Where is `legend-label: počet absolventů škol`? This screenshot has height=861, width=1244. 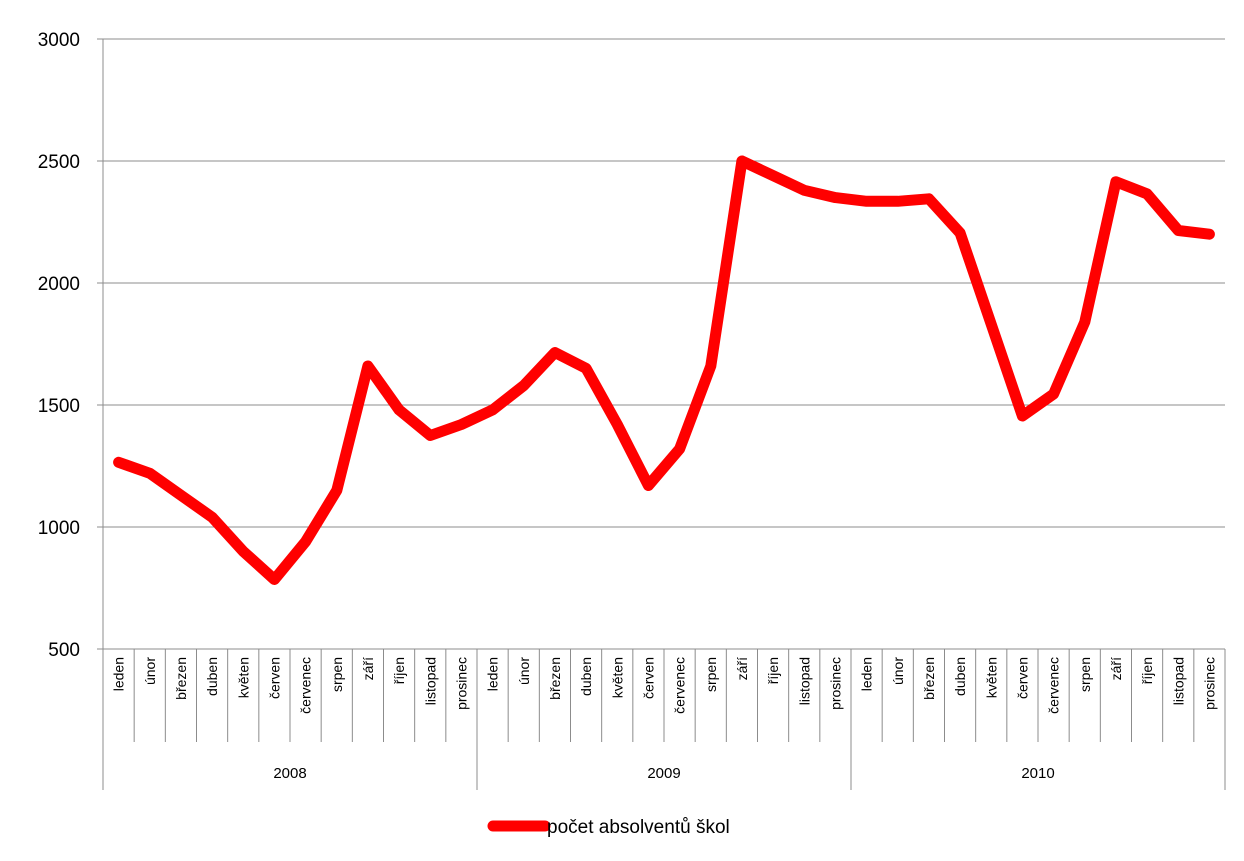
legend-label: počet absolventů škol is located at coordinates (638, 827).